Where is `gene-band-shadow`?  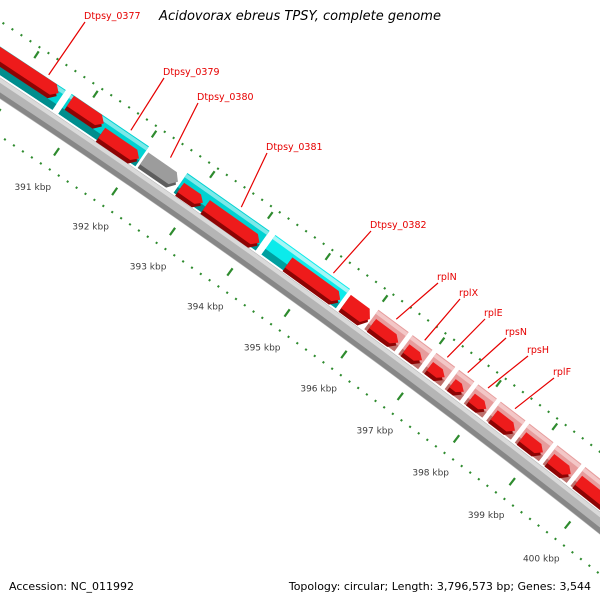 gene-band-shadow is located at coordinates (28, 88).